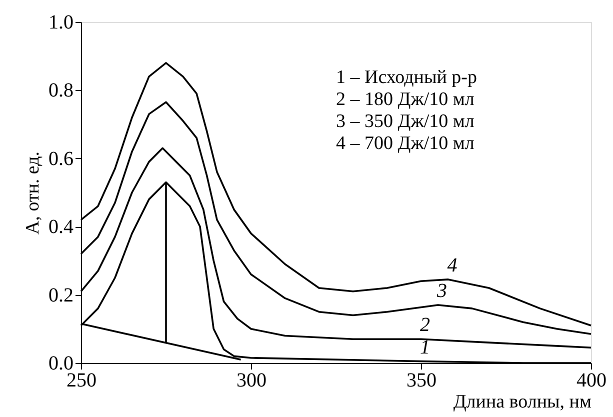  What do you see at coordinates (425, 325) in the screenshot?
I see `series-label: 2` at bounding box center [425, 325].